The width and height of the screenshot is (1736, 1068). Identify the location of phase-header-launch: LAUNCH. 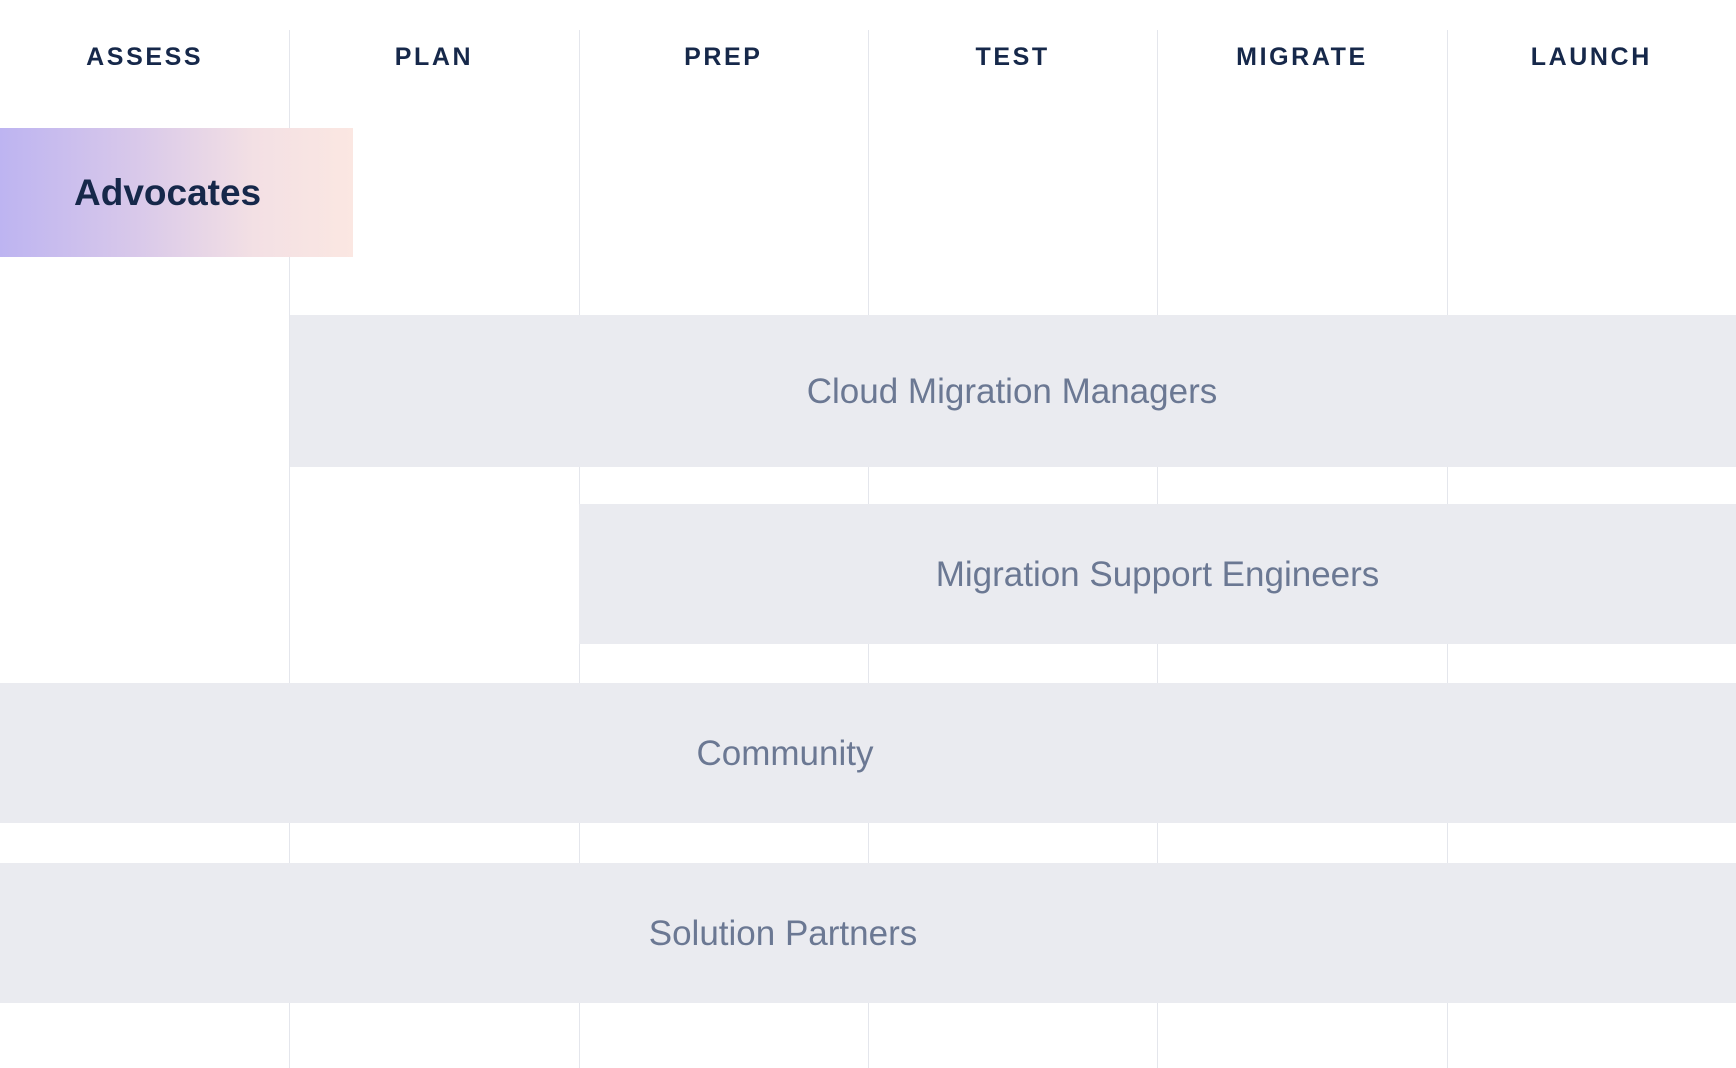
(1591, 57).